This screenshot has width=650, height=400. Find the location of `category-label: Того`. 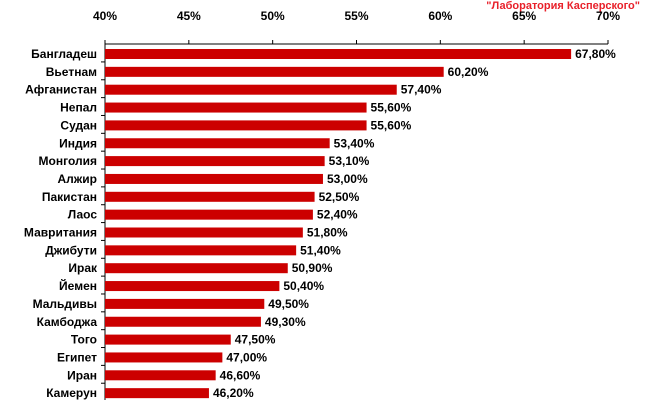

category-label: Того is located at coordinates (84, 340).